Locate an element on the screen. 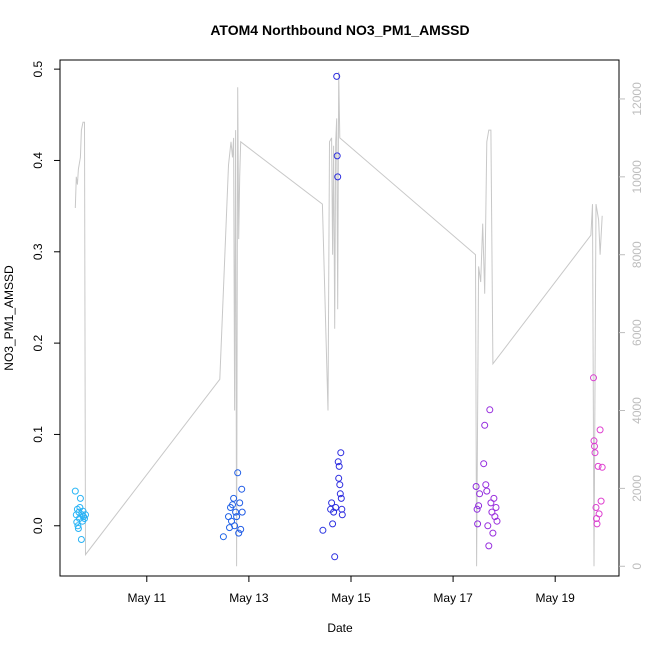  y-tick-label: 0.3 is located at coordinates (38, 251).